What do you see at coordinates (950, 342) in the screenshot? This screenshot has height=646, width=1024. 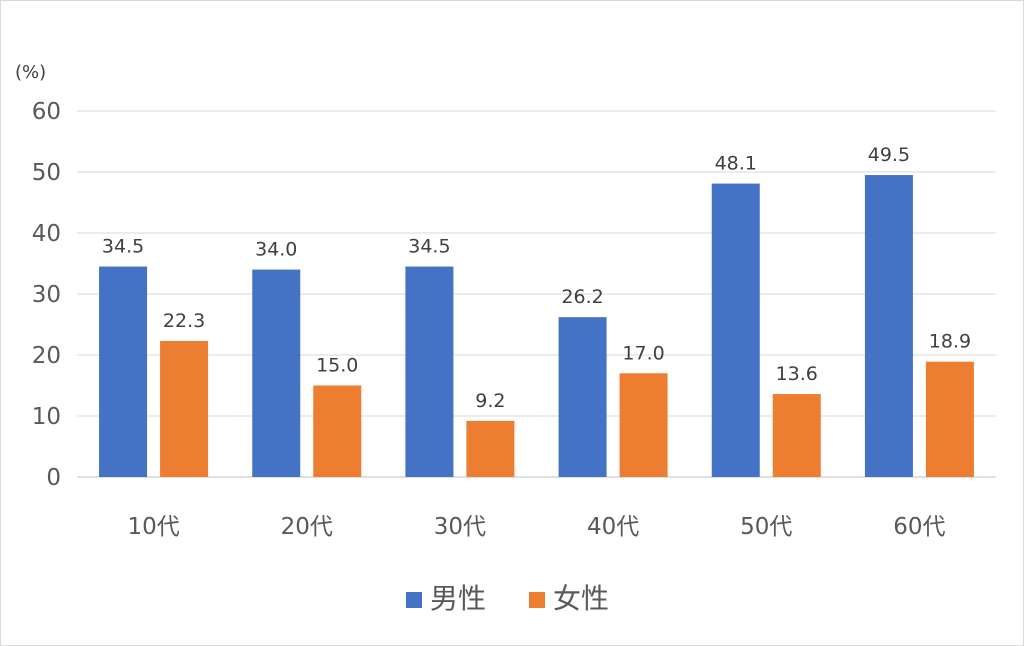 I see `data-label: 18.9` at bounding box center [950, 342].